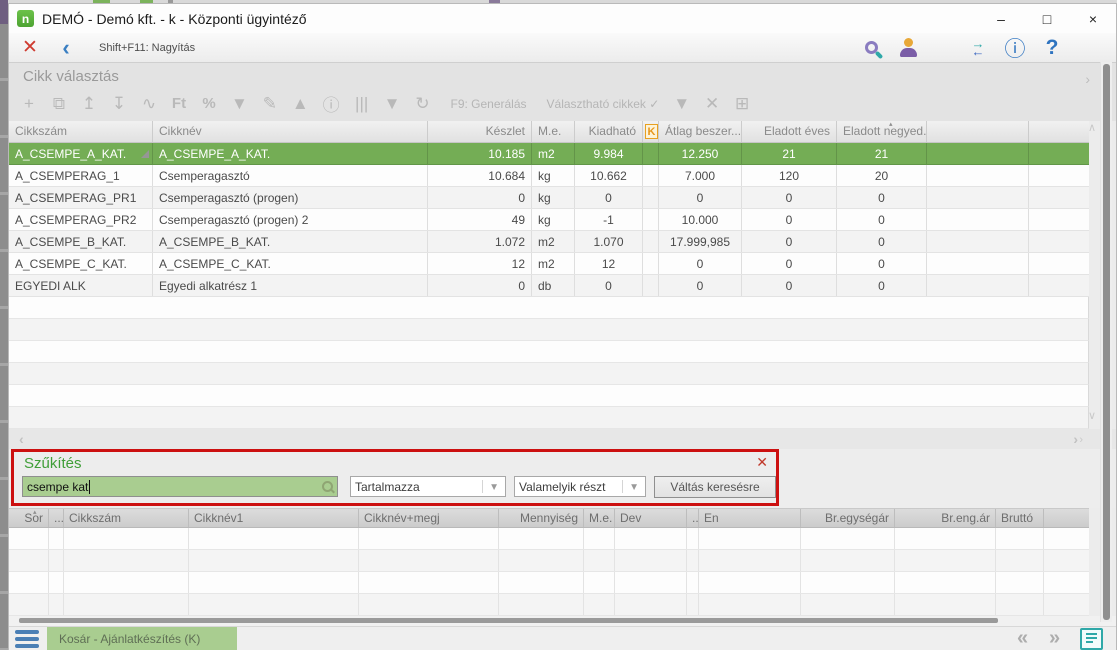  What do you see at coordinates (603, 103) in the screenshot?
I see `selectable-items-label: Választható cikkek ✓` at bounding box center [603, 103].